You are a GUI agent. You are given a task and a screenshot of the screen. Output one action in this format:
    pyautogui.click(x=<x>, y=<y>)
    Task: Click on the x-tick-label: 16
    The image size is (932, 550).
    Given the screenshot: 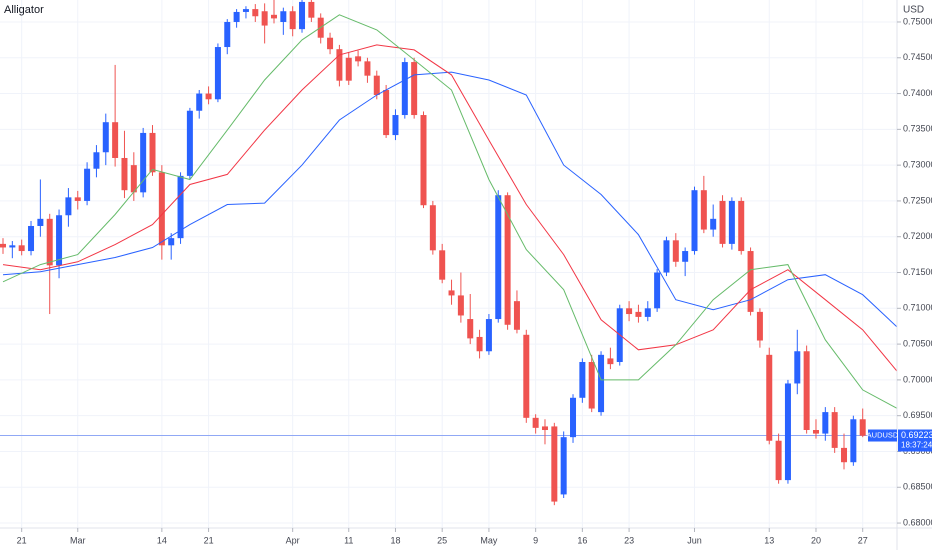 What is the action you would take?
    pyautogui.click(x=582, y=540)
    